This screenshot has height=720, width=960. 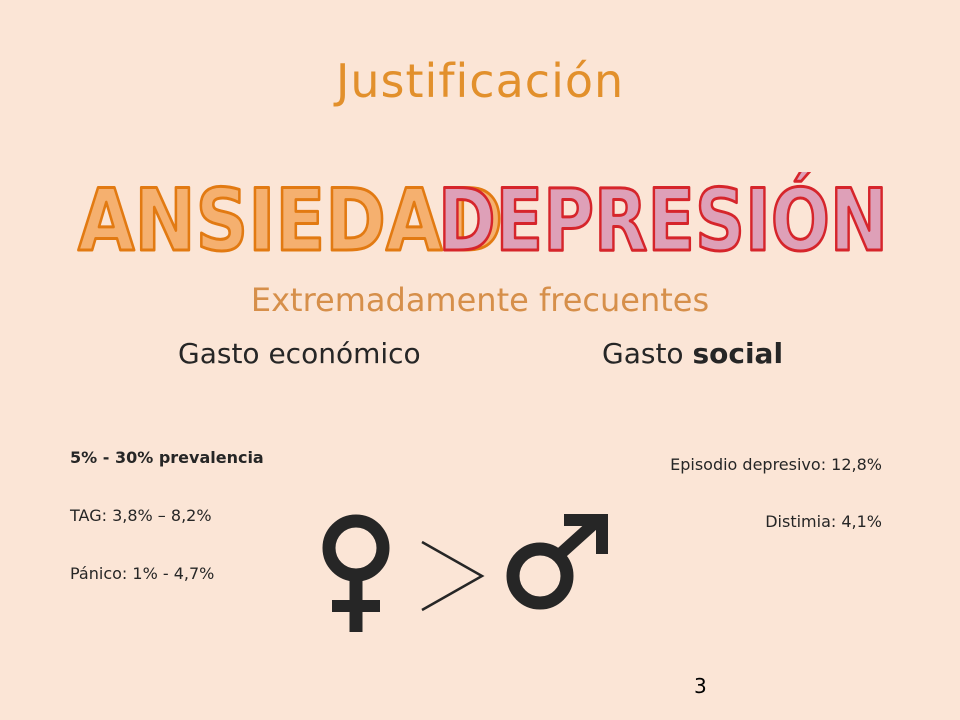 I want to click on depression-episode: Episodio depresivo: 12,8%, so click(x=776, y=464).